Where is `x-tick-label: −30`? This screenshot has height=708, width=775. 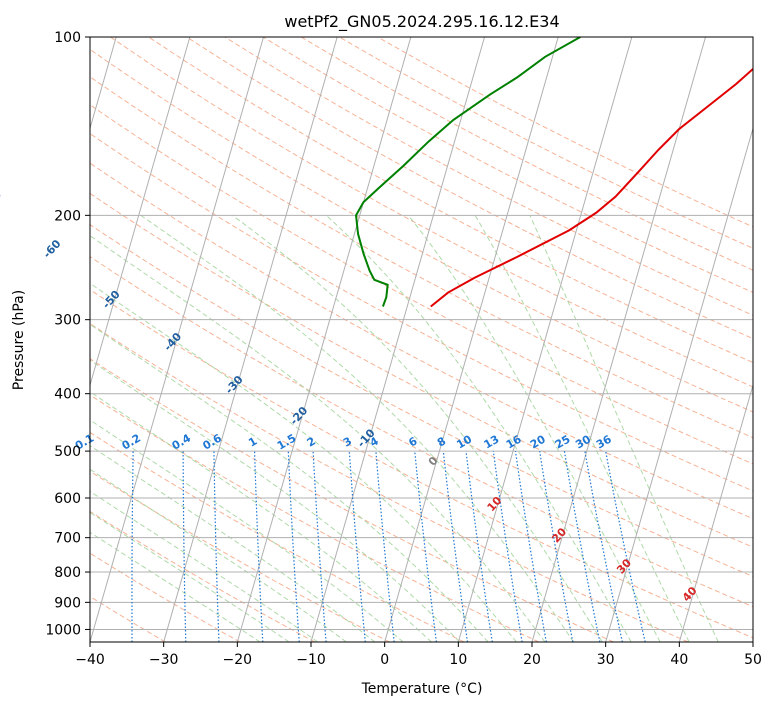 x-tick-label: −30 is located at coordinates (164, 660).